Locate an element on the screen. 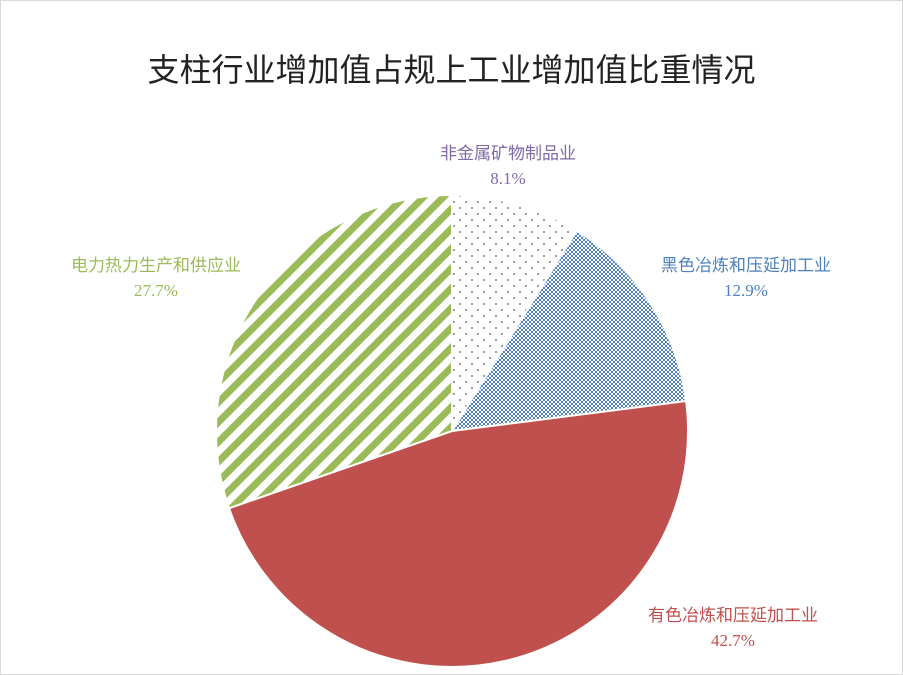 Image resolution: width=903 pixels, height=675 pixels. slice-label-1: 非金属矿物制品业 is located at coordinates (508, 154).